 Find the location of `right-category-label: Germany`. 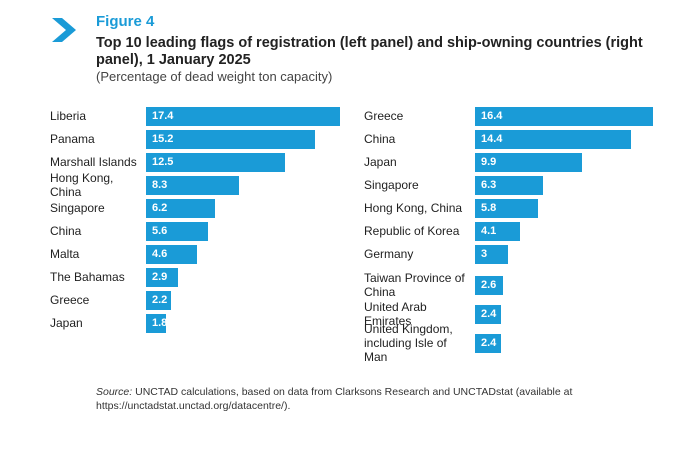

right-category-label: Germany is located at coordinates (389, 253).